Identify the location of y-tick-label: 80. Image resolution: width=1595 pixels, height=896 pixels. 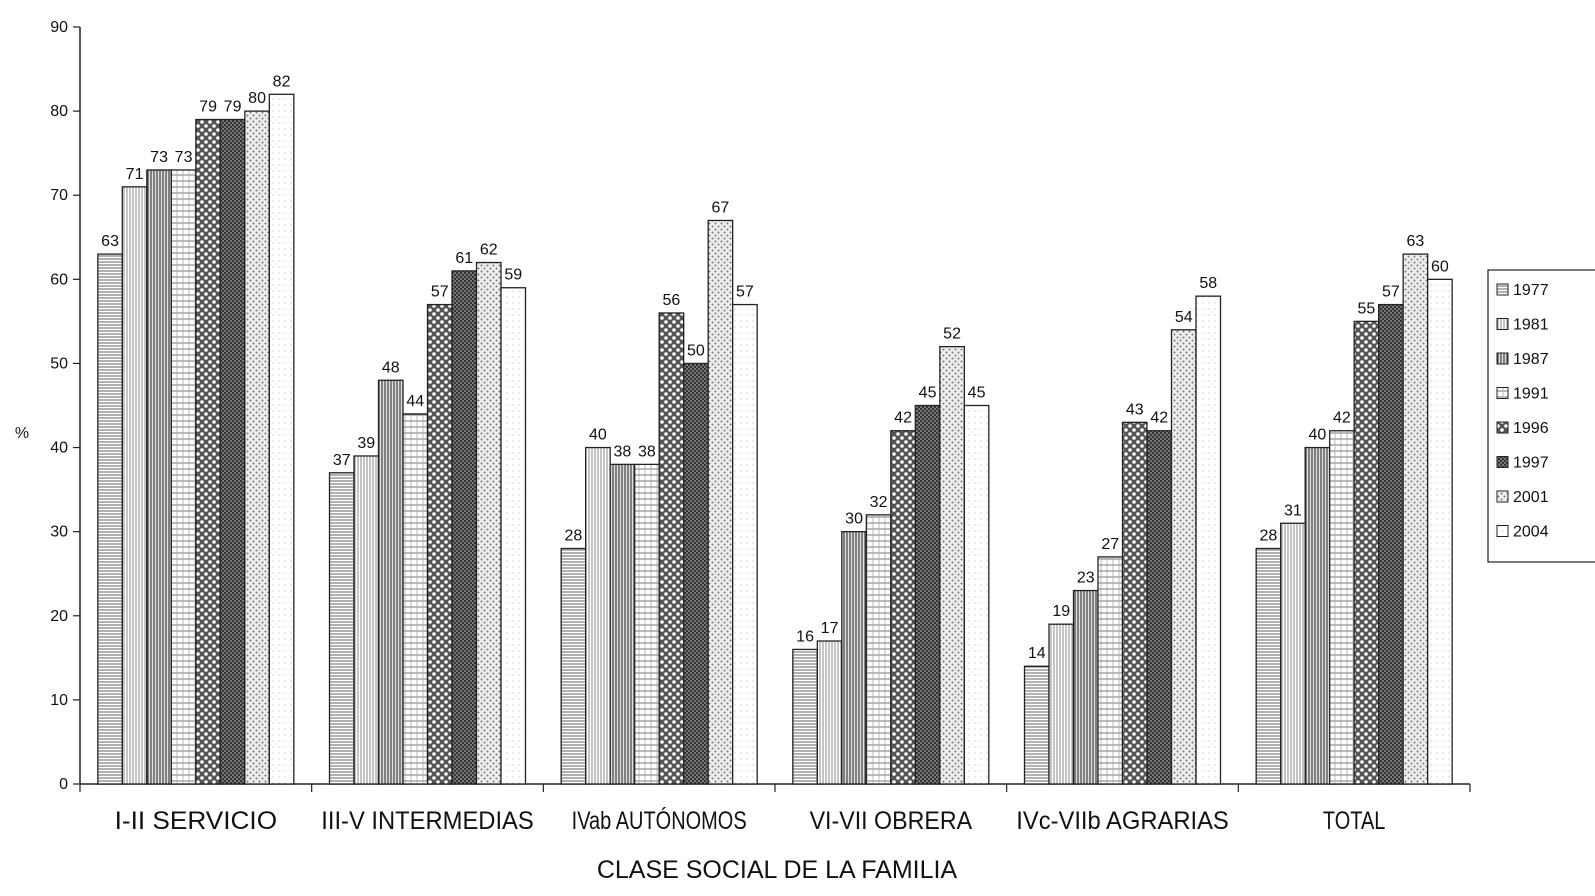
(59, 111).